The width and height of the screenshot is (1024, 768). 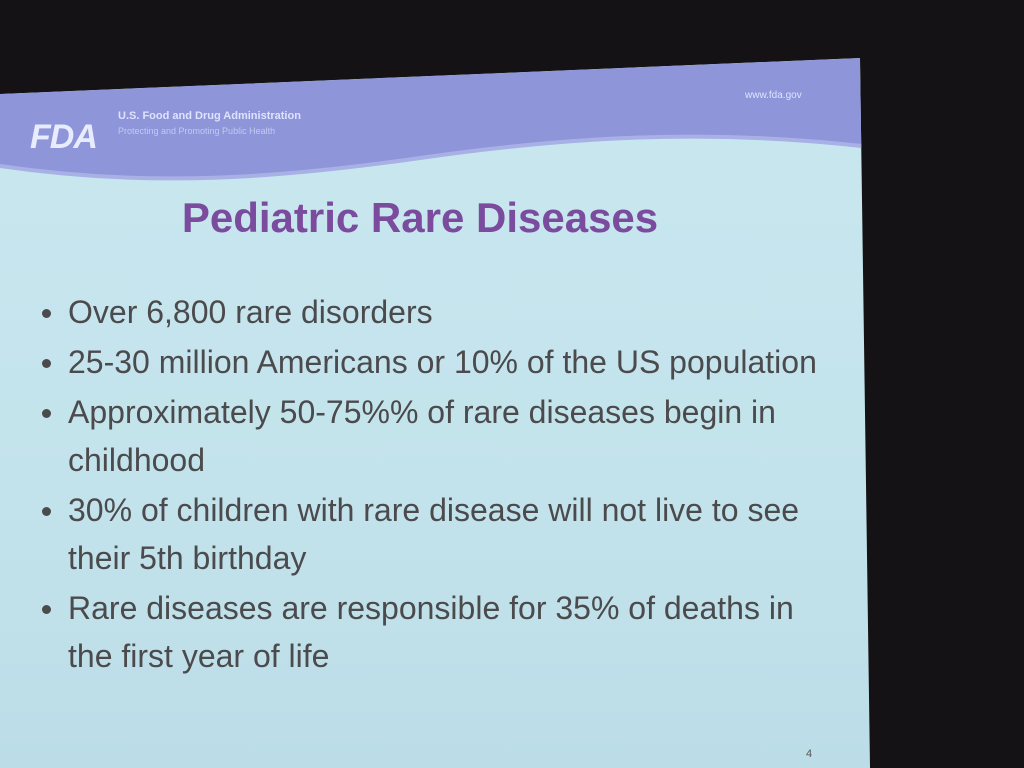 I want to click on slide-title: Pediatric Rare Diseases, so click(x=420, y=217).